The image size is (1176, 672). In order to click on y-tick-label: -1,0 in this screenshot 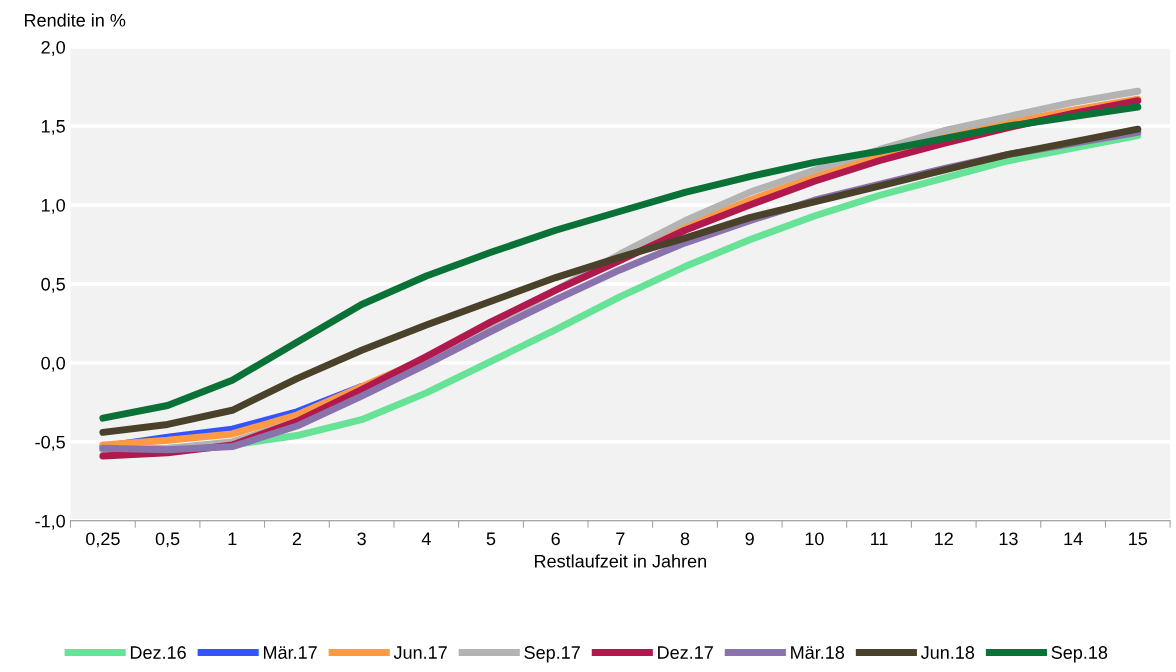, I will do `click(50, 522)`.